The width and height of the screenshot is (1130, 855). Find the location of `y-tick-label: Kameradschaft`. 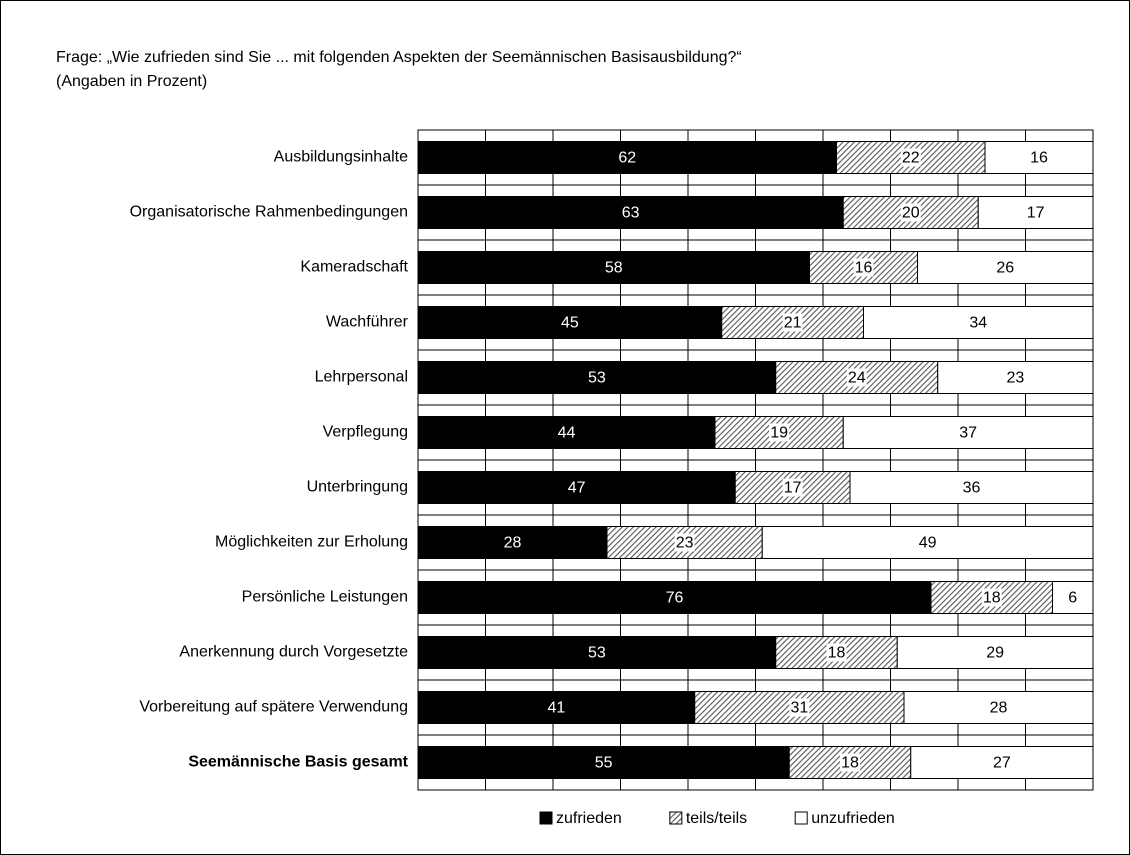

y-tick-label: Kameradschaft is located at coordinates (354, 267).